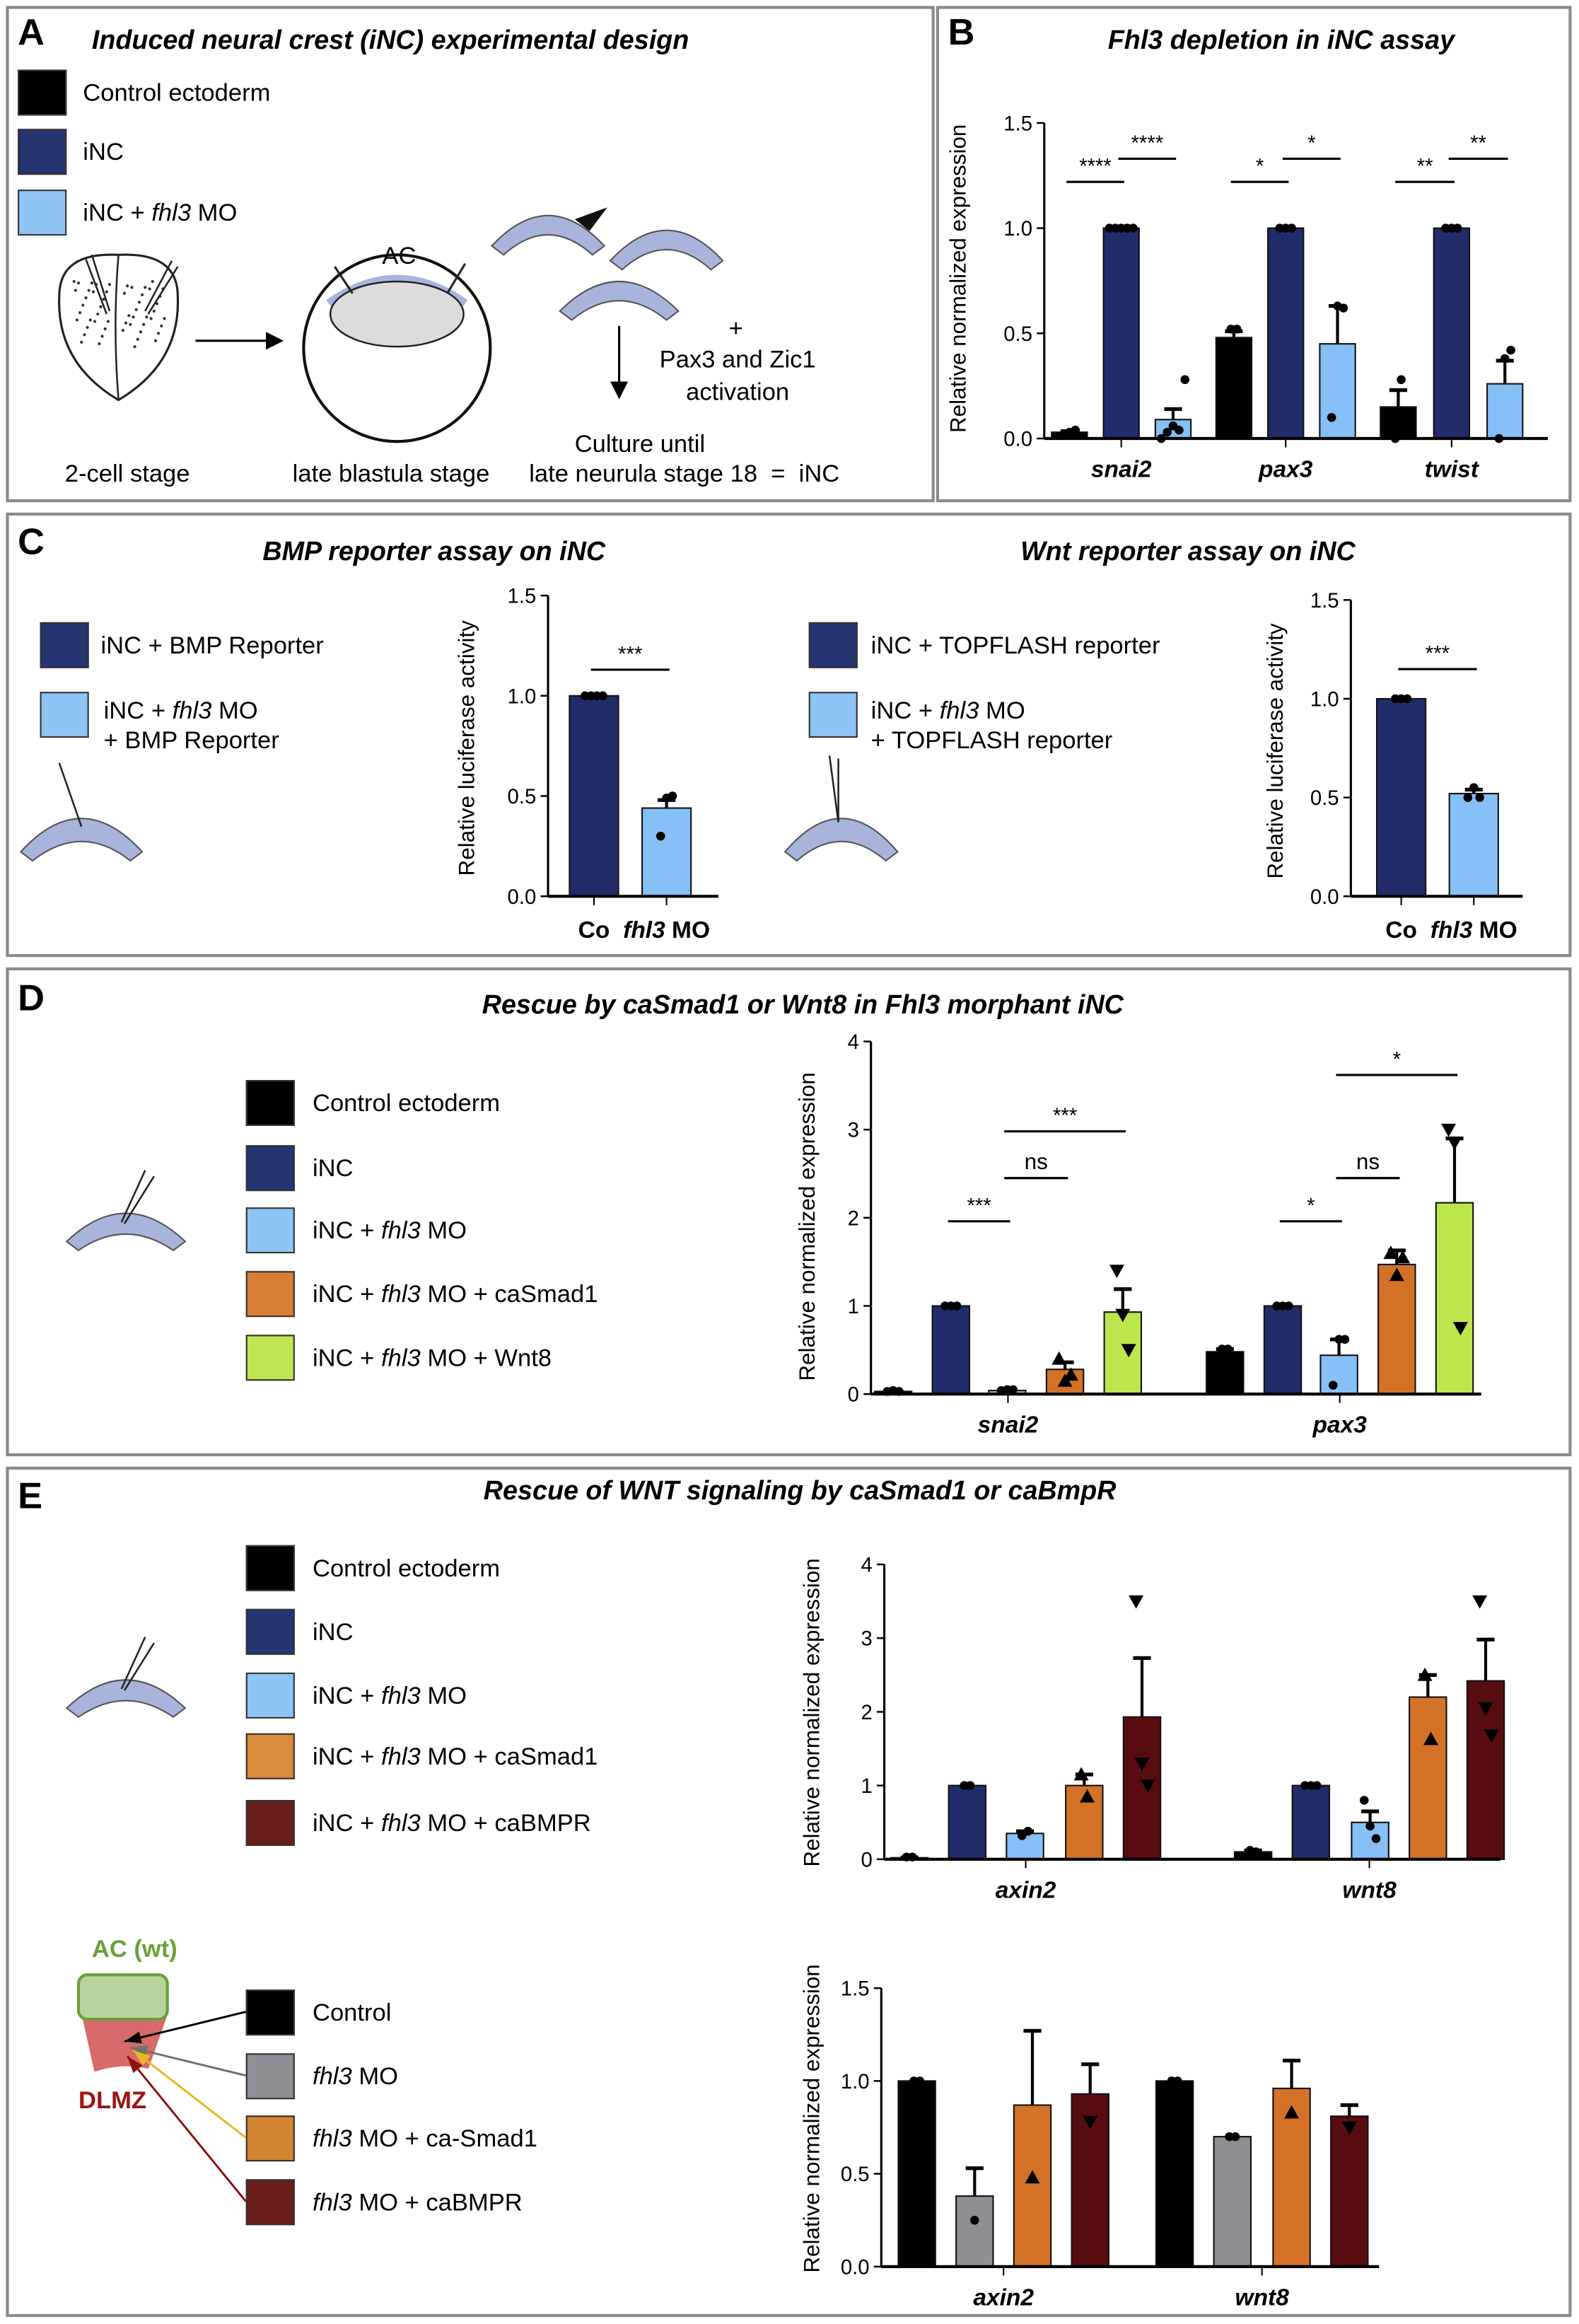 This screenshot has width=1579, height=2324. What do you see at coordinates (853, 1306) in the screenshot?
I see `y-tick-label: 1` at bounding box center [853, 1306].